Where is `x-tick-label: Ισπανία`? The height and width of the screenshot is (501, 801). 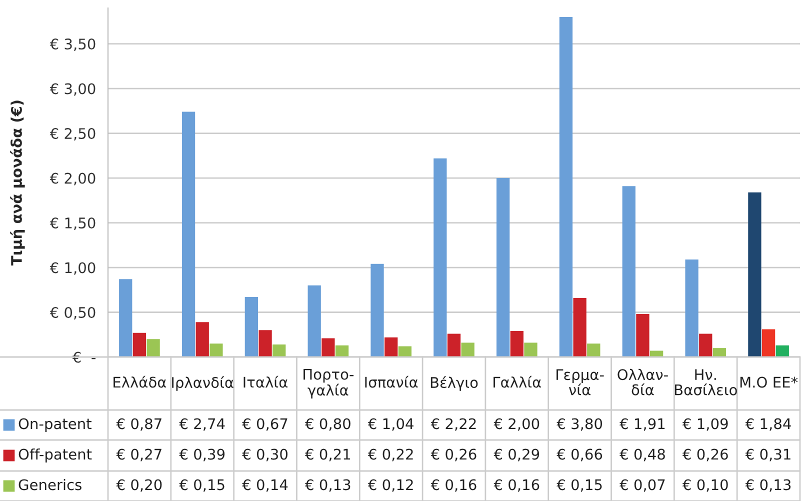
x-tick-label: Ισπανία is located at coordinates (391, 382).